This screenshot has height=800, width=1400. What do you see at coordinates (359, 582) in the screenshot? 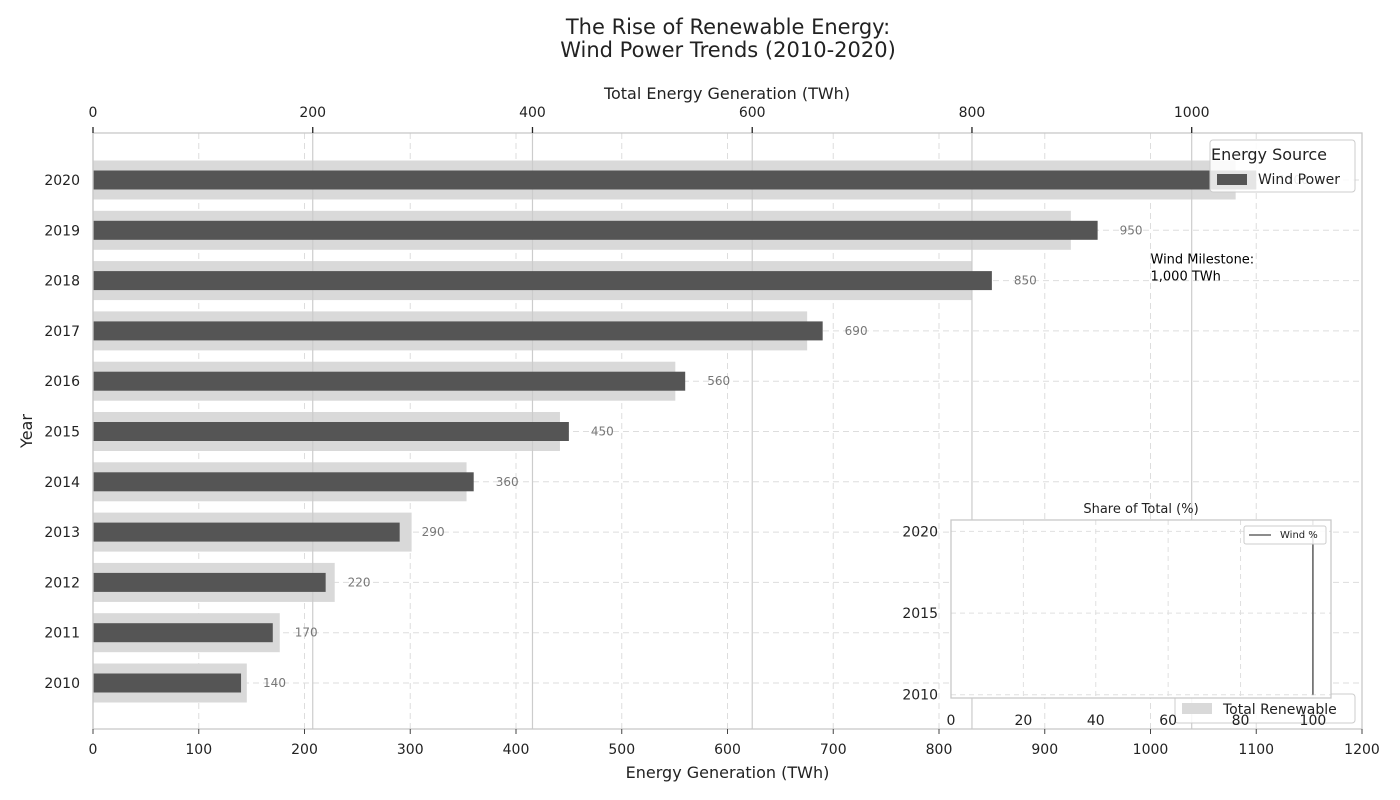
I see `data-label-2012: 220` at bounding box center [359, 582].